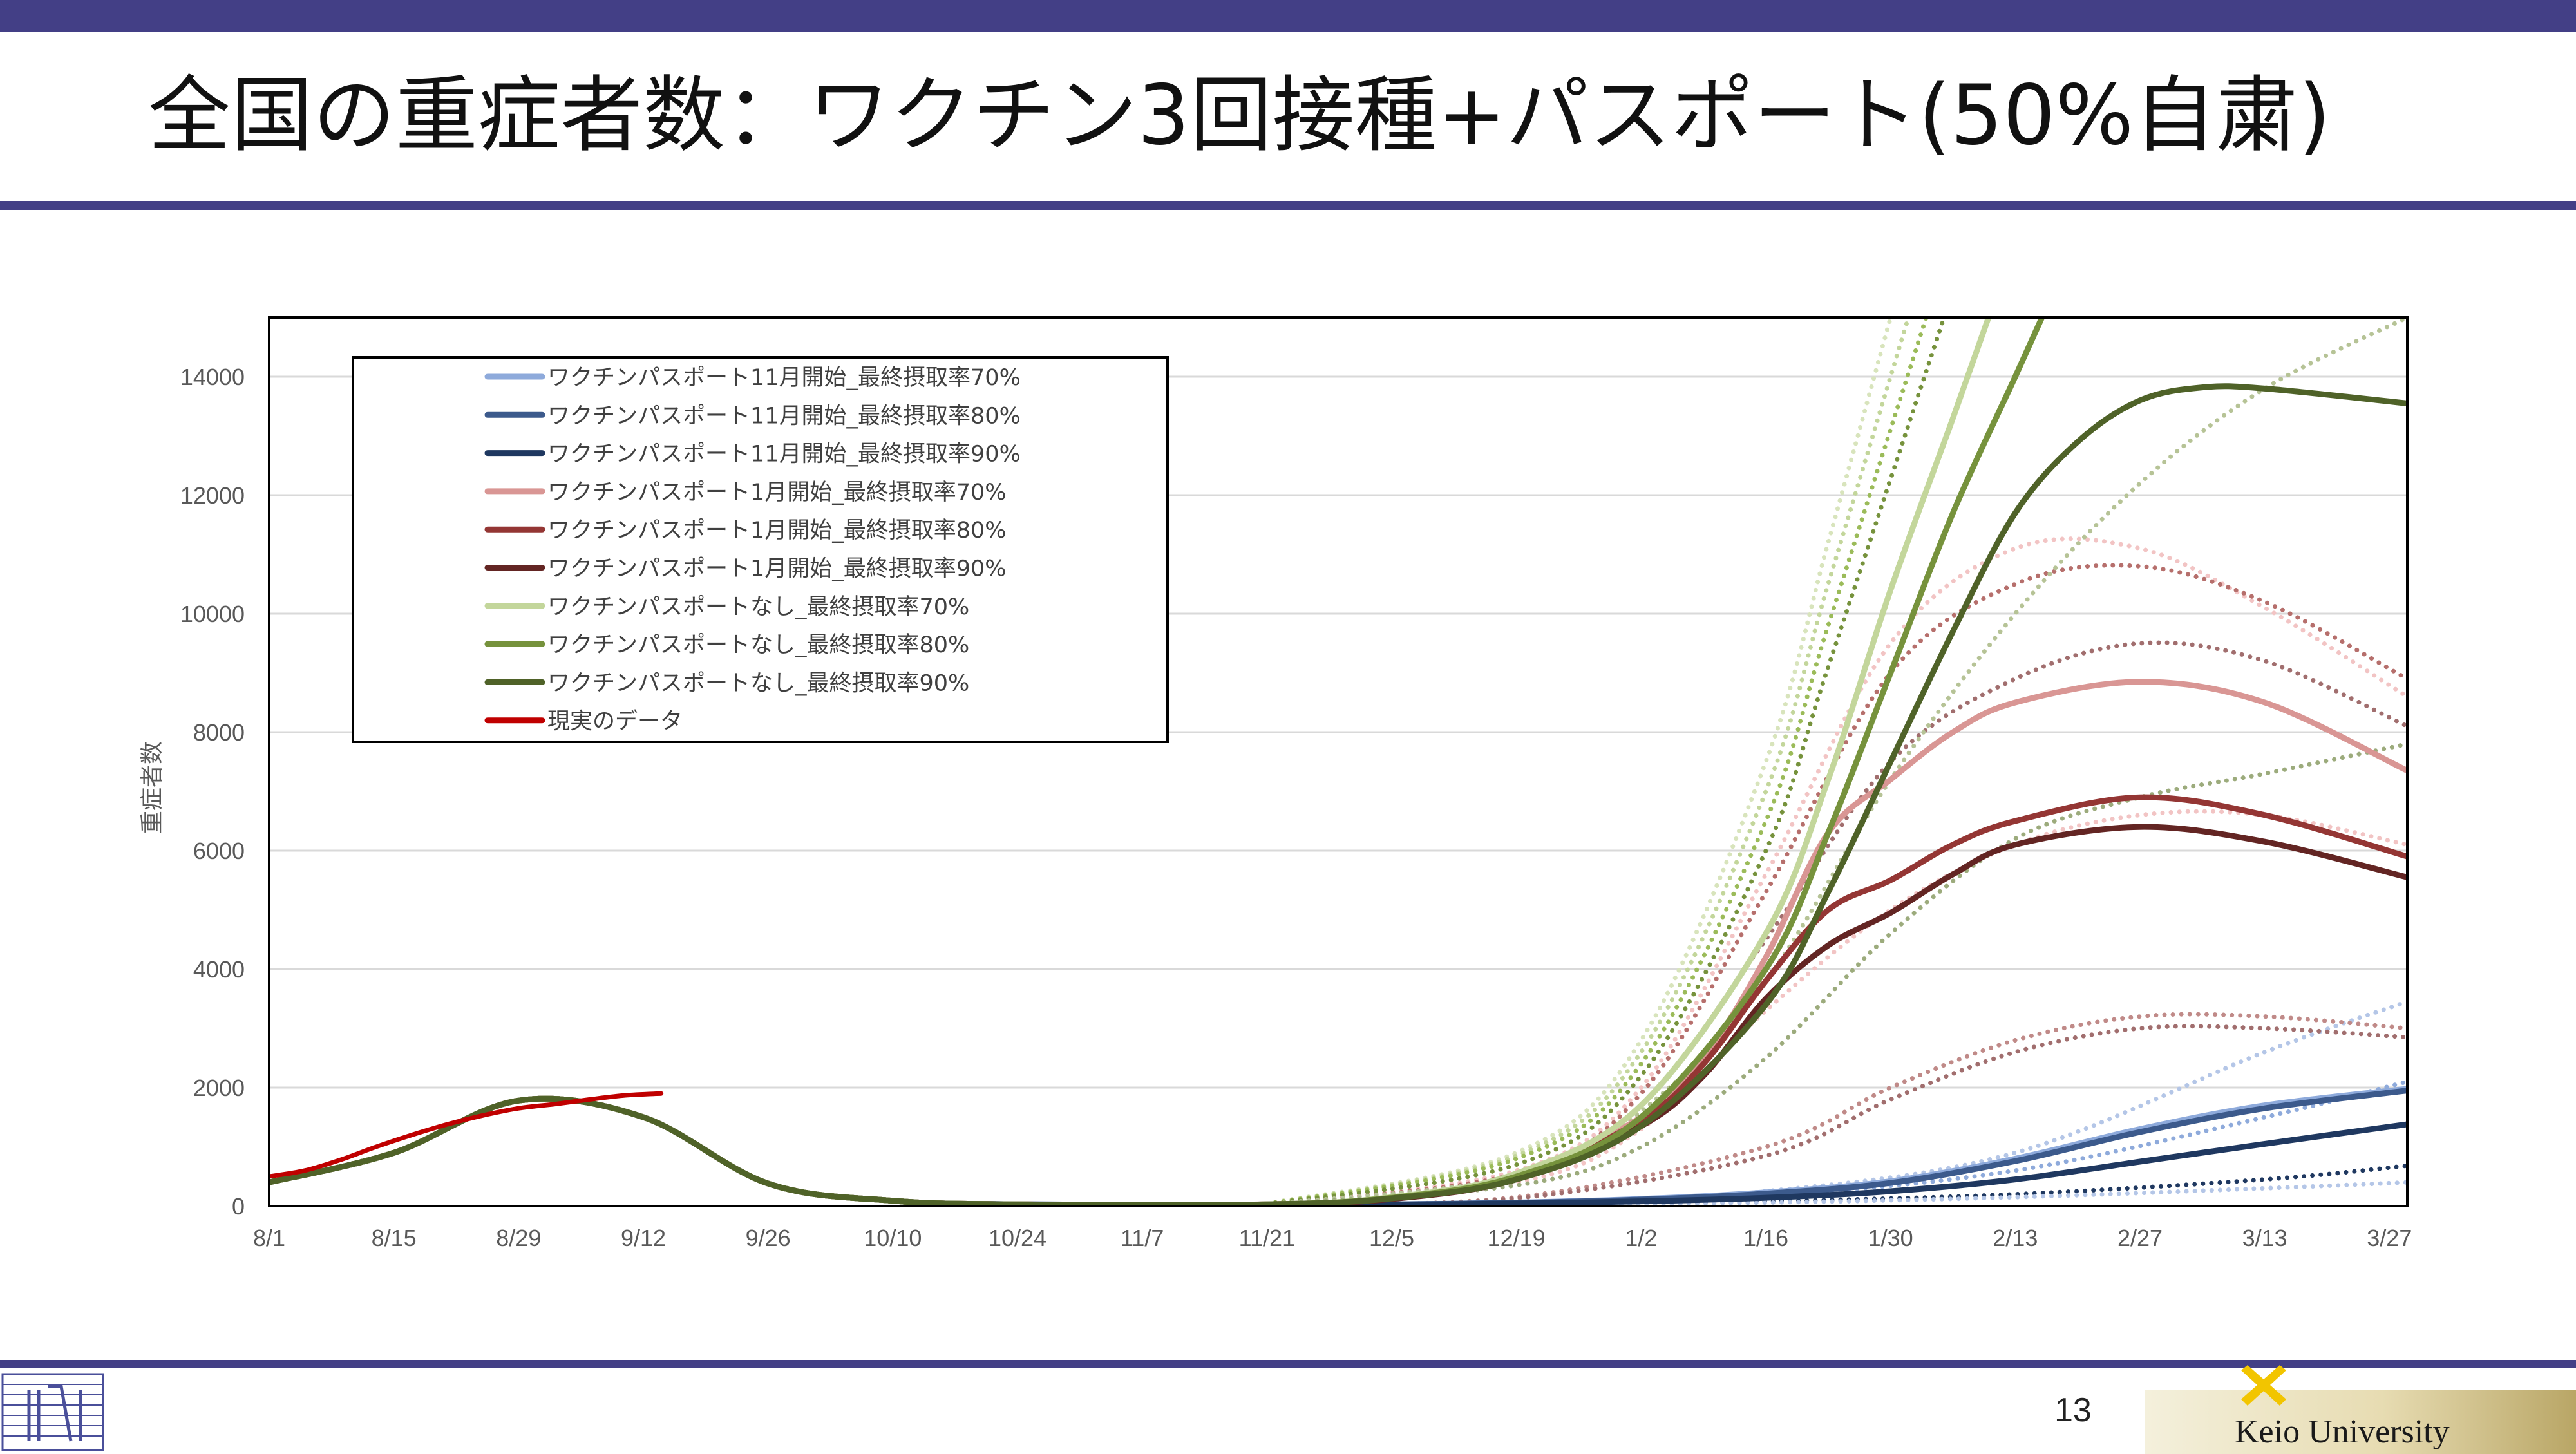  Describe the element at coordinates (52, 1412) in the screenshot. I see `lab-logo` at that location.